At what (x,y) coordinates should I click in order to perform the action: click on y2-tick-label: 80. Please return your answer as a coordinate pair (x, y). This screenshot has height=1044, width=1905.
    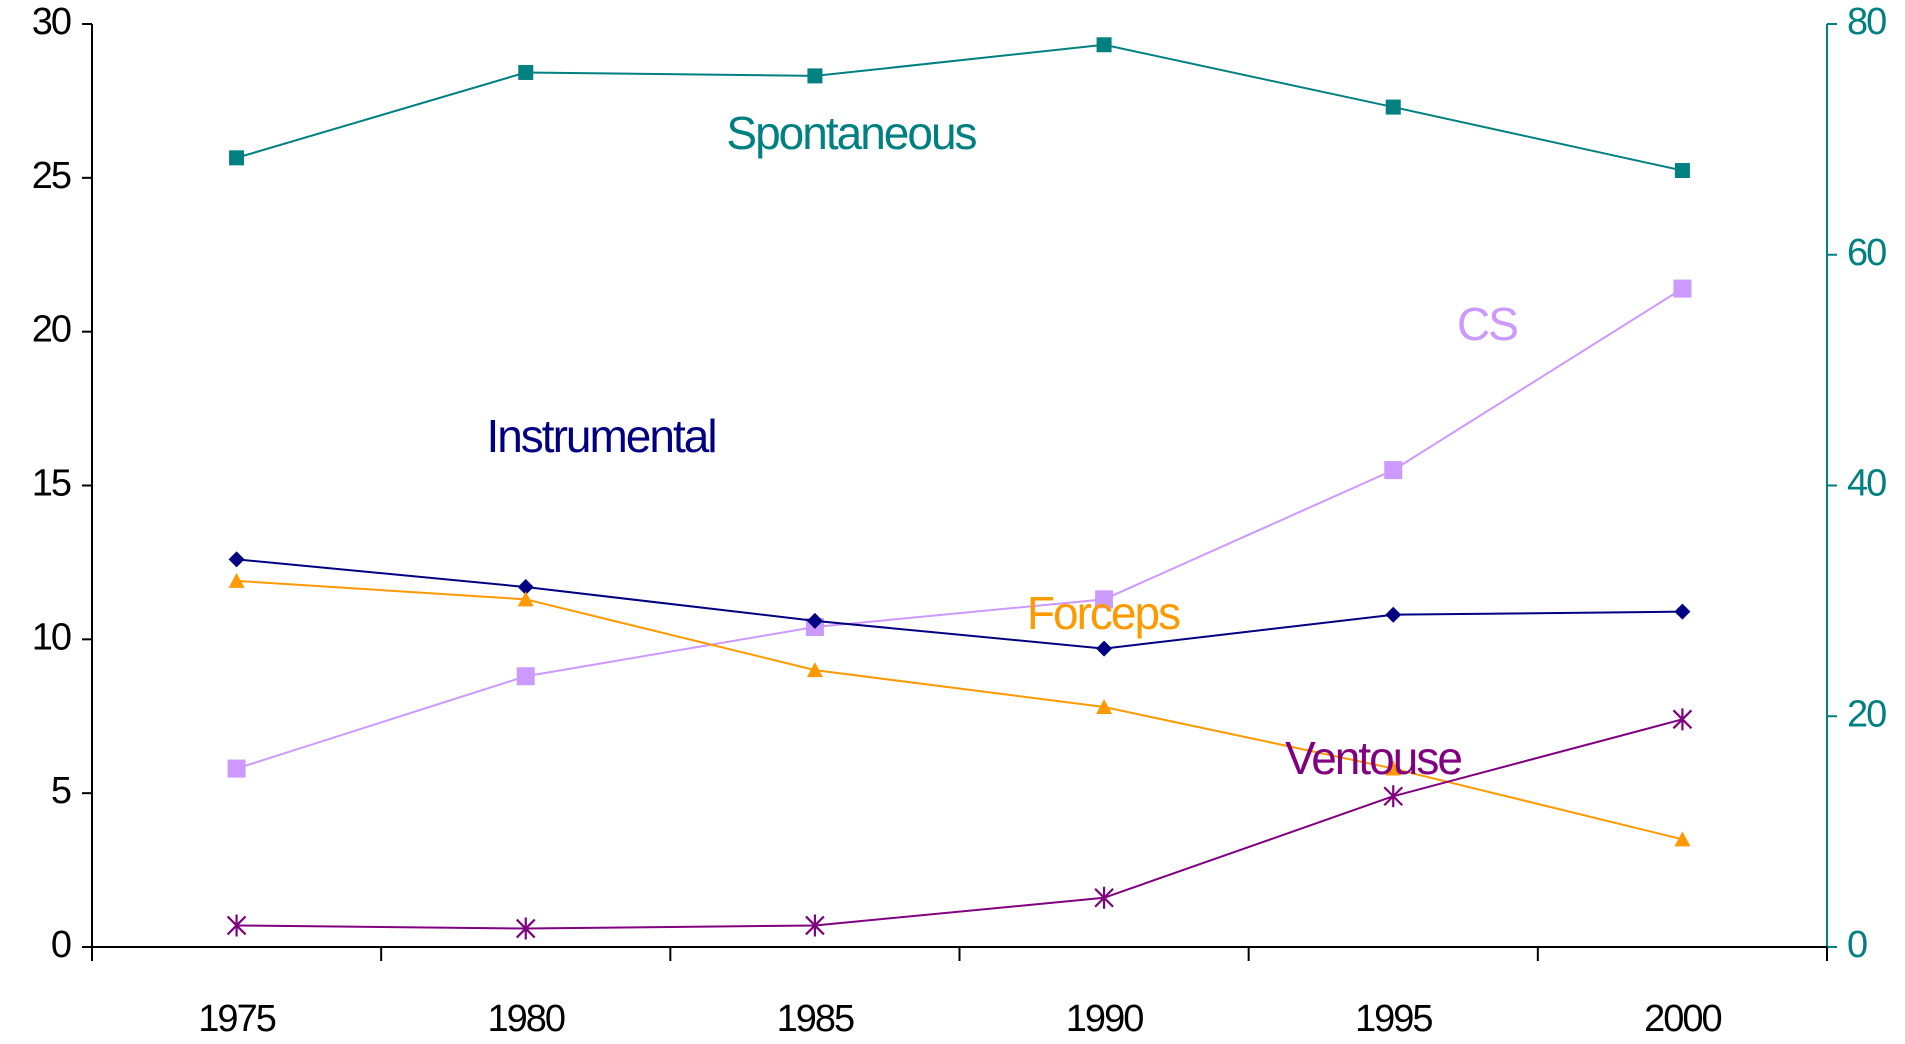
    Looking at the image, I should click on (1866, 22).